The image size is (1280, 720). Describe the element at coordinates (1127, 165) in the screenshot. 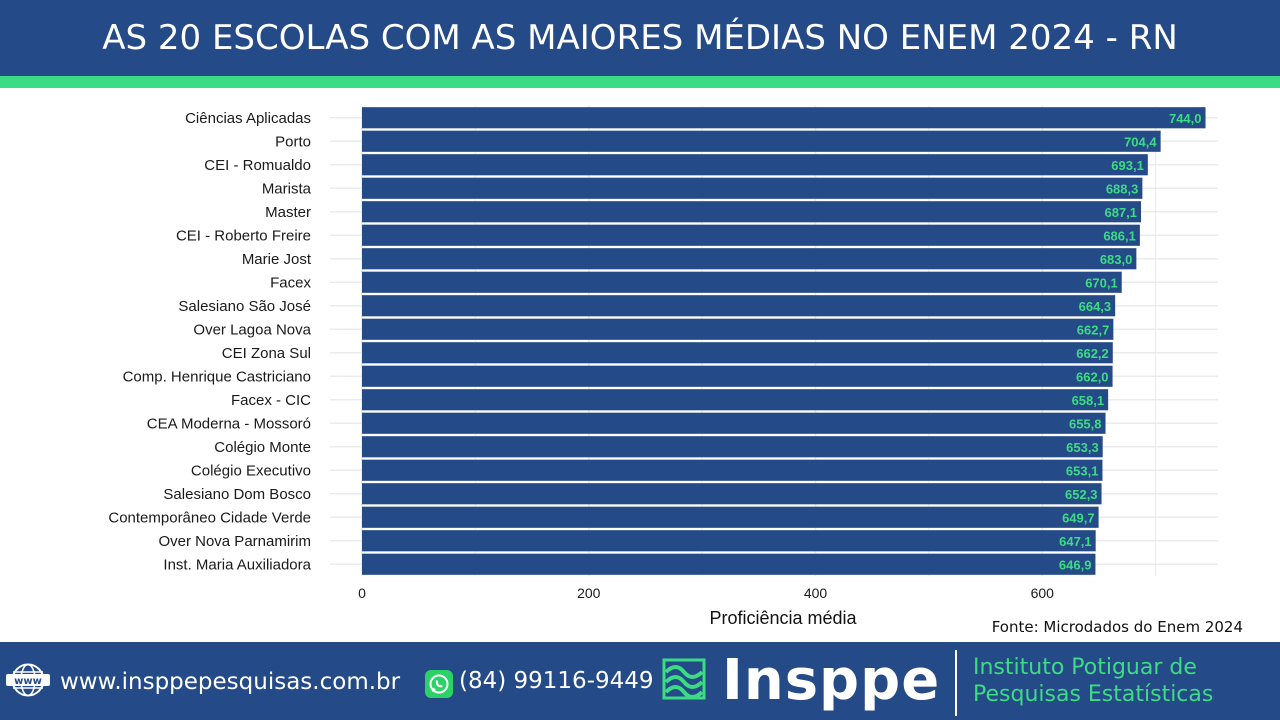

I see `value-label: 693,1` at that location.